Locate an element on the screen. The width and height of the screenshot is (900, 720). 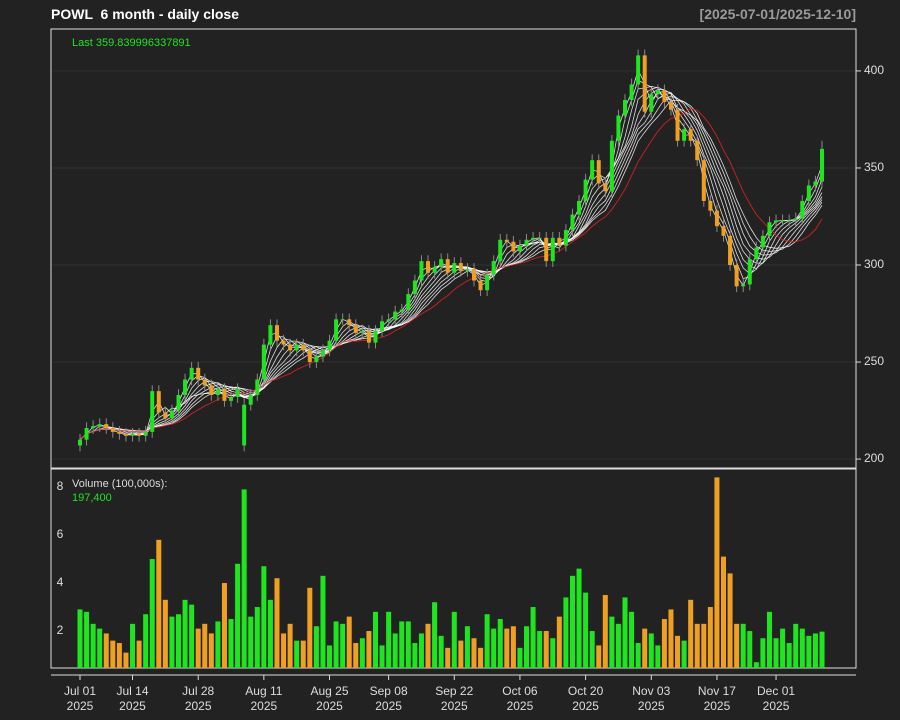
y-tick-label: 400 is located at coordinates (874, 70).